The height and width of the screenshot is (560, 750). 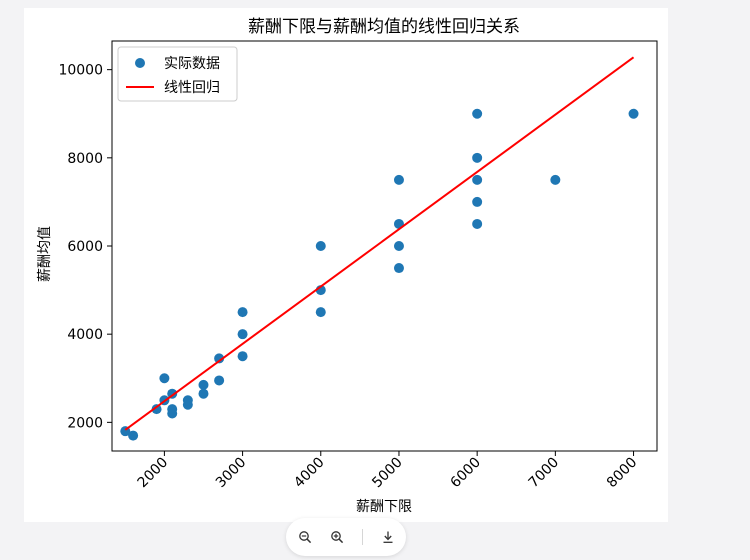 What do you see at coordinates (622, 473) in the screenshot?
I see `x-tick-label: 8000` at bounding box center [622, 473].